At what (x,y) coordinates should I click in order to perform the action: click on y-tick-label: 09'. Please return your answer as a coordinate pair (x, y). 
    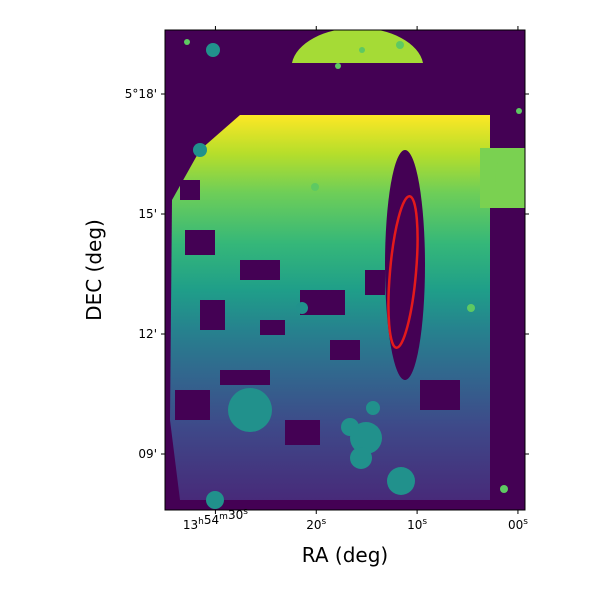
    Looking at the image, I should click on (147, 454).